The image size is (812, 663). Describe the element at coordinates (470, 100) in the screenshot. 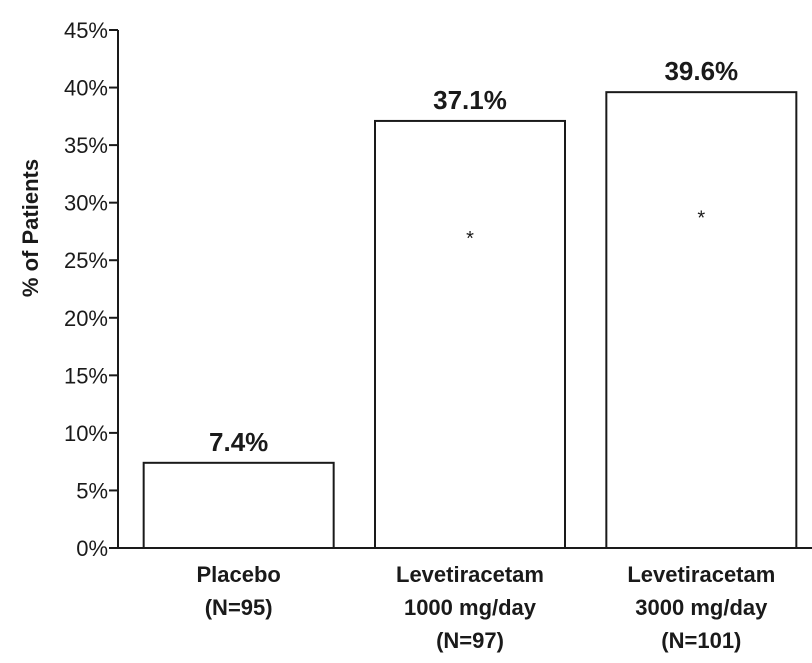

I see `data-label: 37.1%` at that location.